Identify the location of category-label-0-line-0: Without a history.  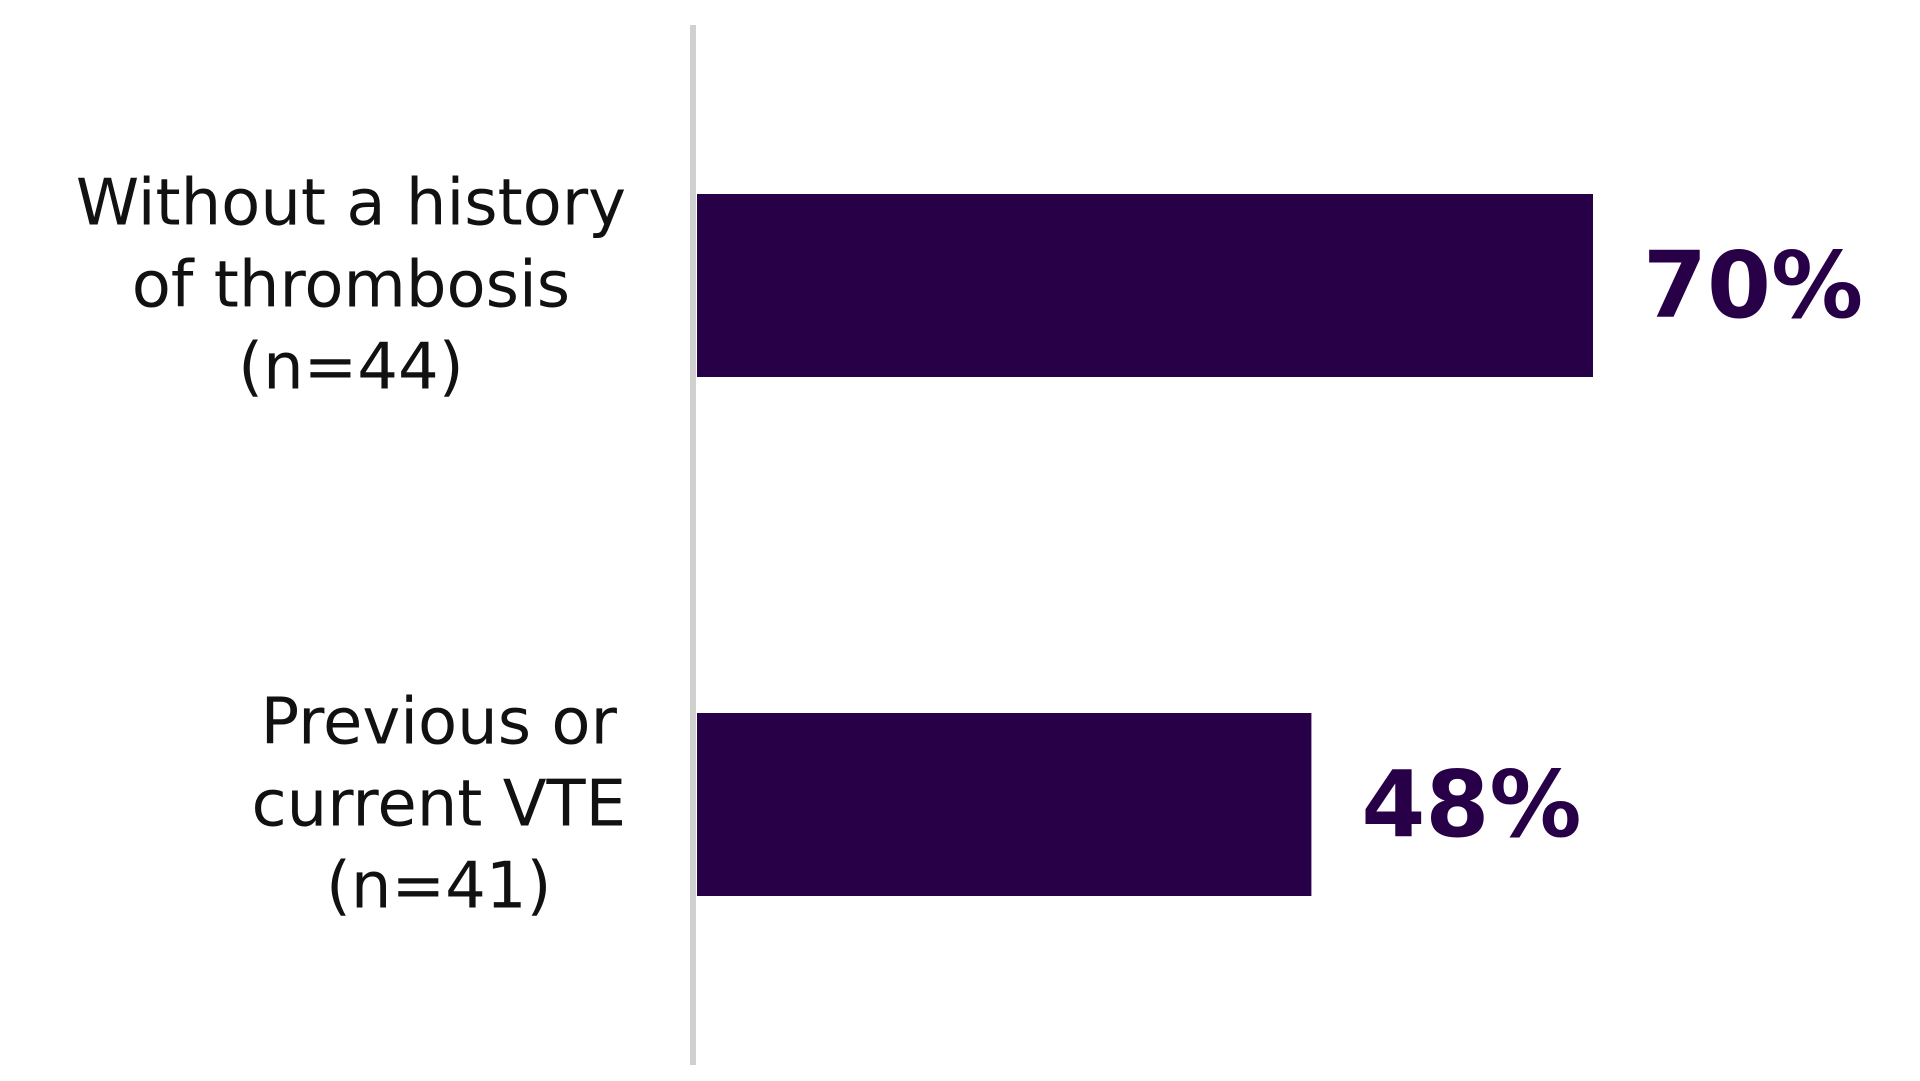
(351, 204).